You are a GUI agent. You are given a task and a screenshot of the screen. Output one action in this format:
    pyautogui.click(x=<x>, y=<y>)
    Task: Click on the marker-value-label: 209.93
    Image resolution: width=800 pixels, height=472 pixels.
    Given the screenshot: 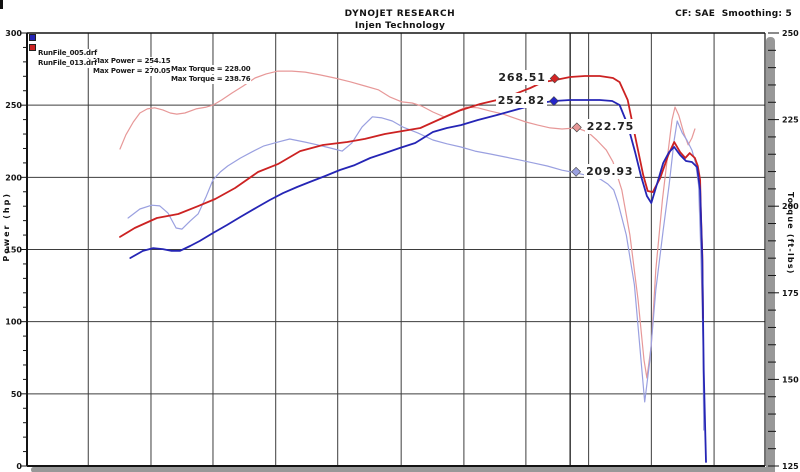 What is the action you would take?
    pyautogui.click(x=610, y=171)
    